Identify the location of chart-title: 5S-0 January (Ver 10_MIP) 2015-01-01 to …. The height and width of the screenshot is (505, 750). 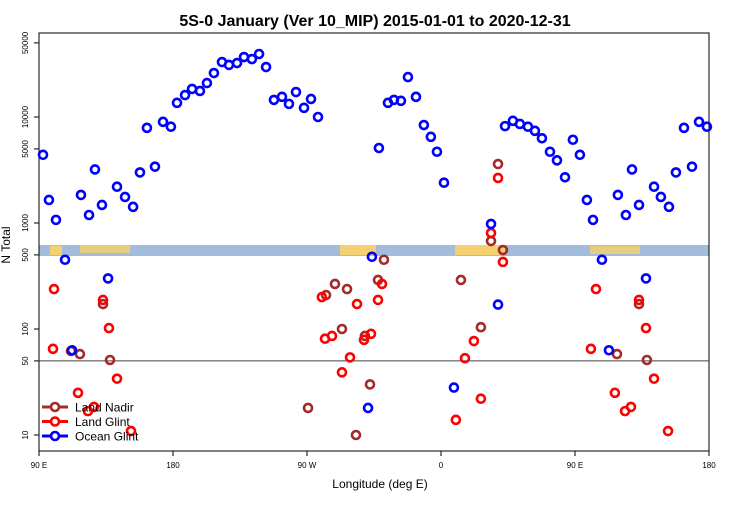
(374, 21).